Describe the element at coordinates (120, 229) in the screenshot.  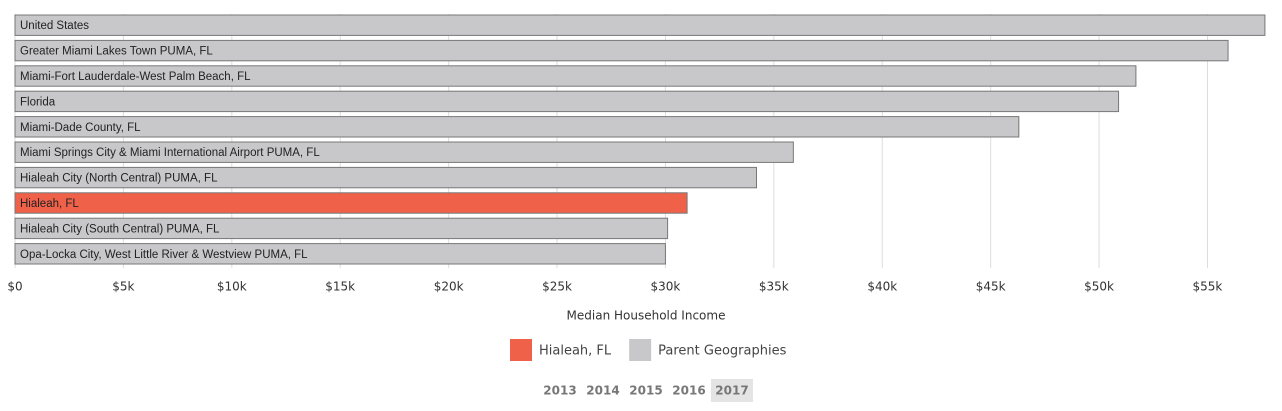
I see `bar-label: Hialeah City (South Central) PUMA, FL` at that location.